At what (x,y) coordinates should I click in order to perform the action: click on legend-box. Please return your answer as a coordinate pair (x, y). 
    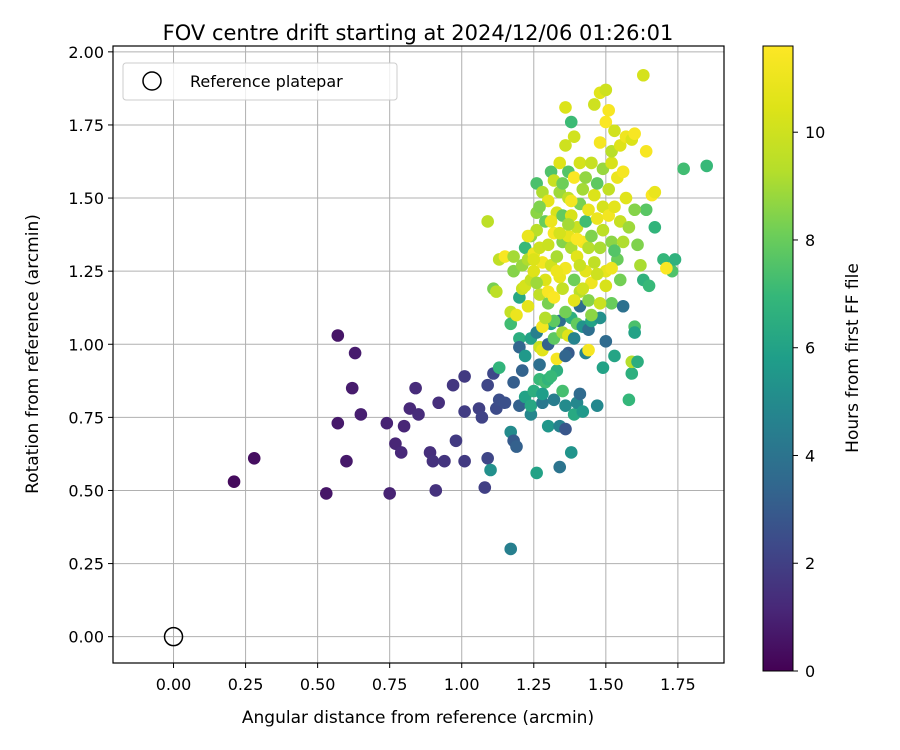
    Looking at the image, I should click on (260, 81).